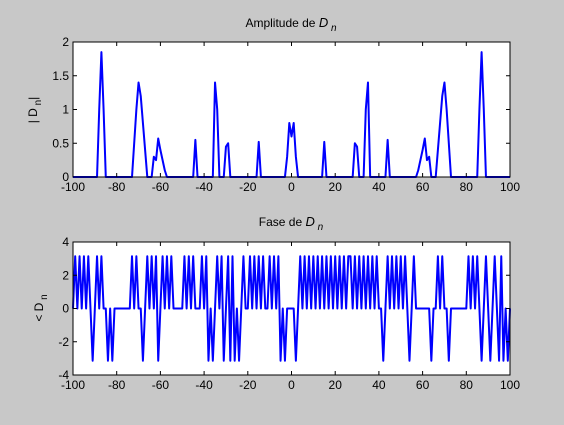 The height and width of the screenshot is (425, 564). Describe the element at coordinates (281, 23) in the screenshot. I see `title-text: Amplitude de` at that location.